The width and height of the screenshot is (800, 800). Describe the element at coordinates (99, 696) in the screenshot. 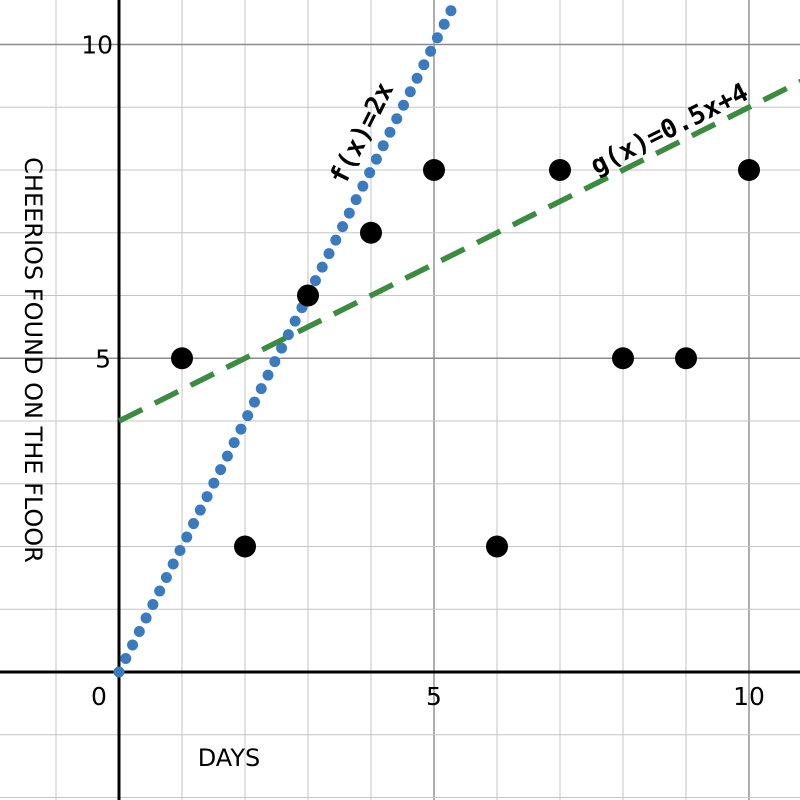

I see `tick-label-origin: 0` at that location.